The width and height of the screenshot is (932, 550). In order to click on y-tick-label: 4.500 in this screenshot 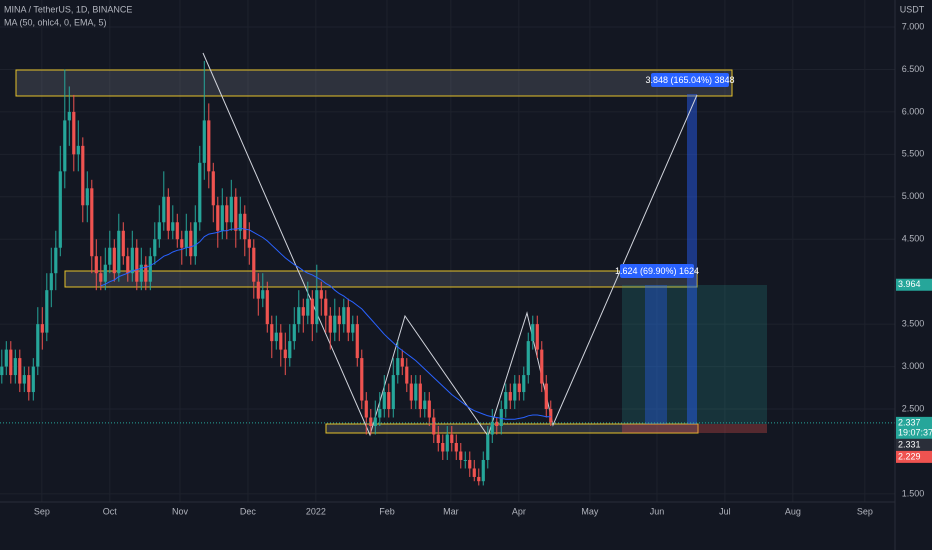, I will do `click(913, 239)`.